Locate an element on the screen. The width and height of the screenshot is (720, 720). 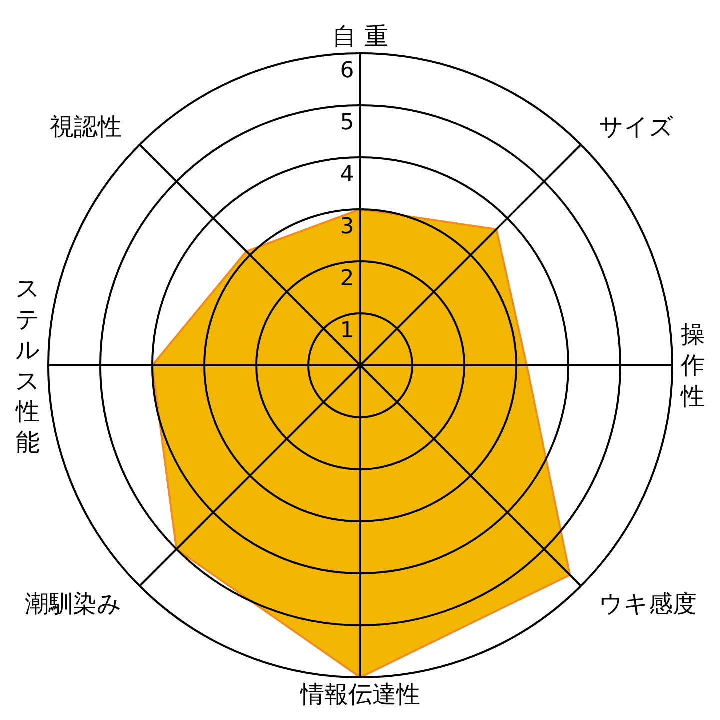
spoke-label: ステルス性能 is located at coordinates (28, 365).